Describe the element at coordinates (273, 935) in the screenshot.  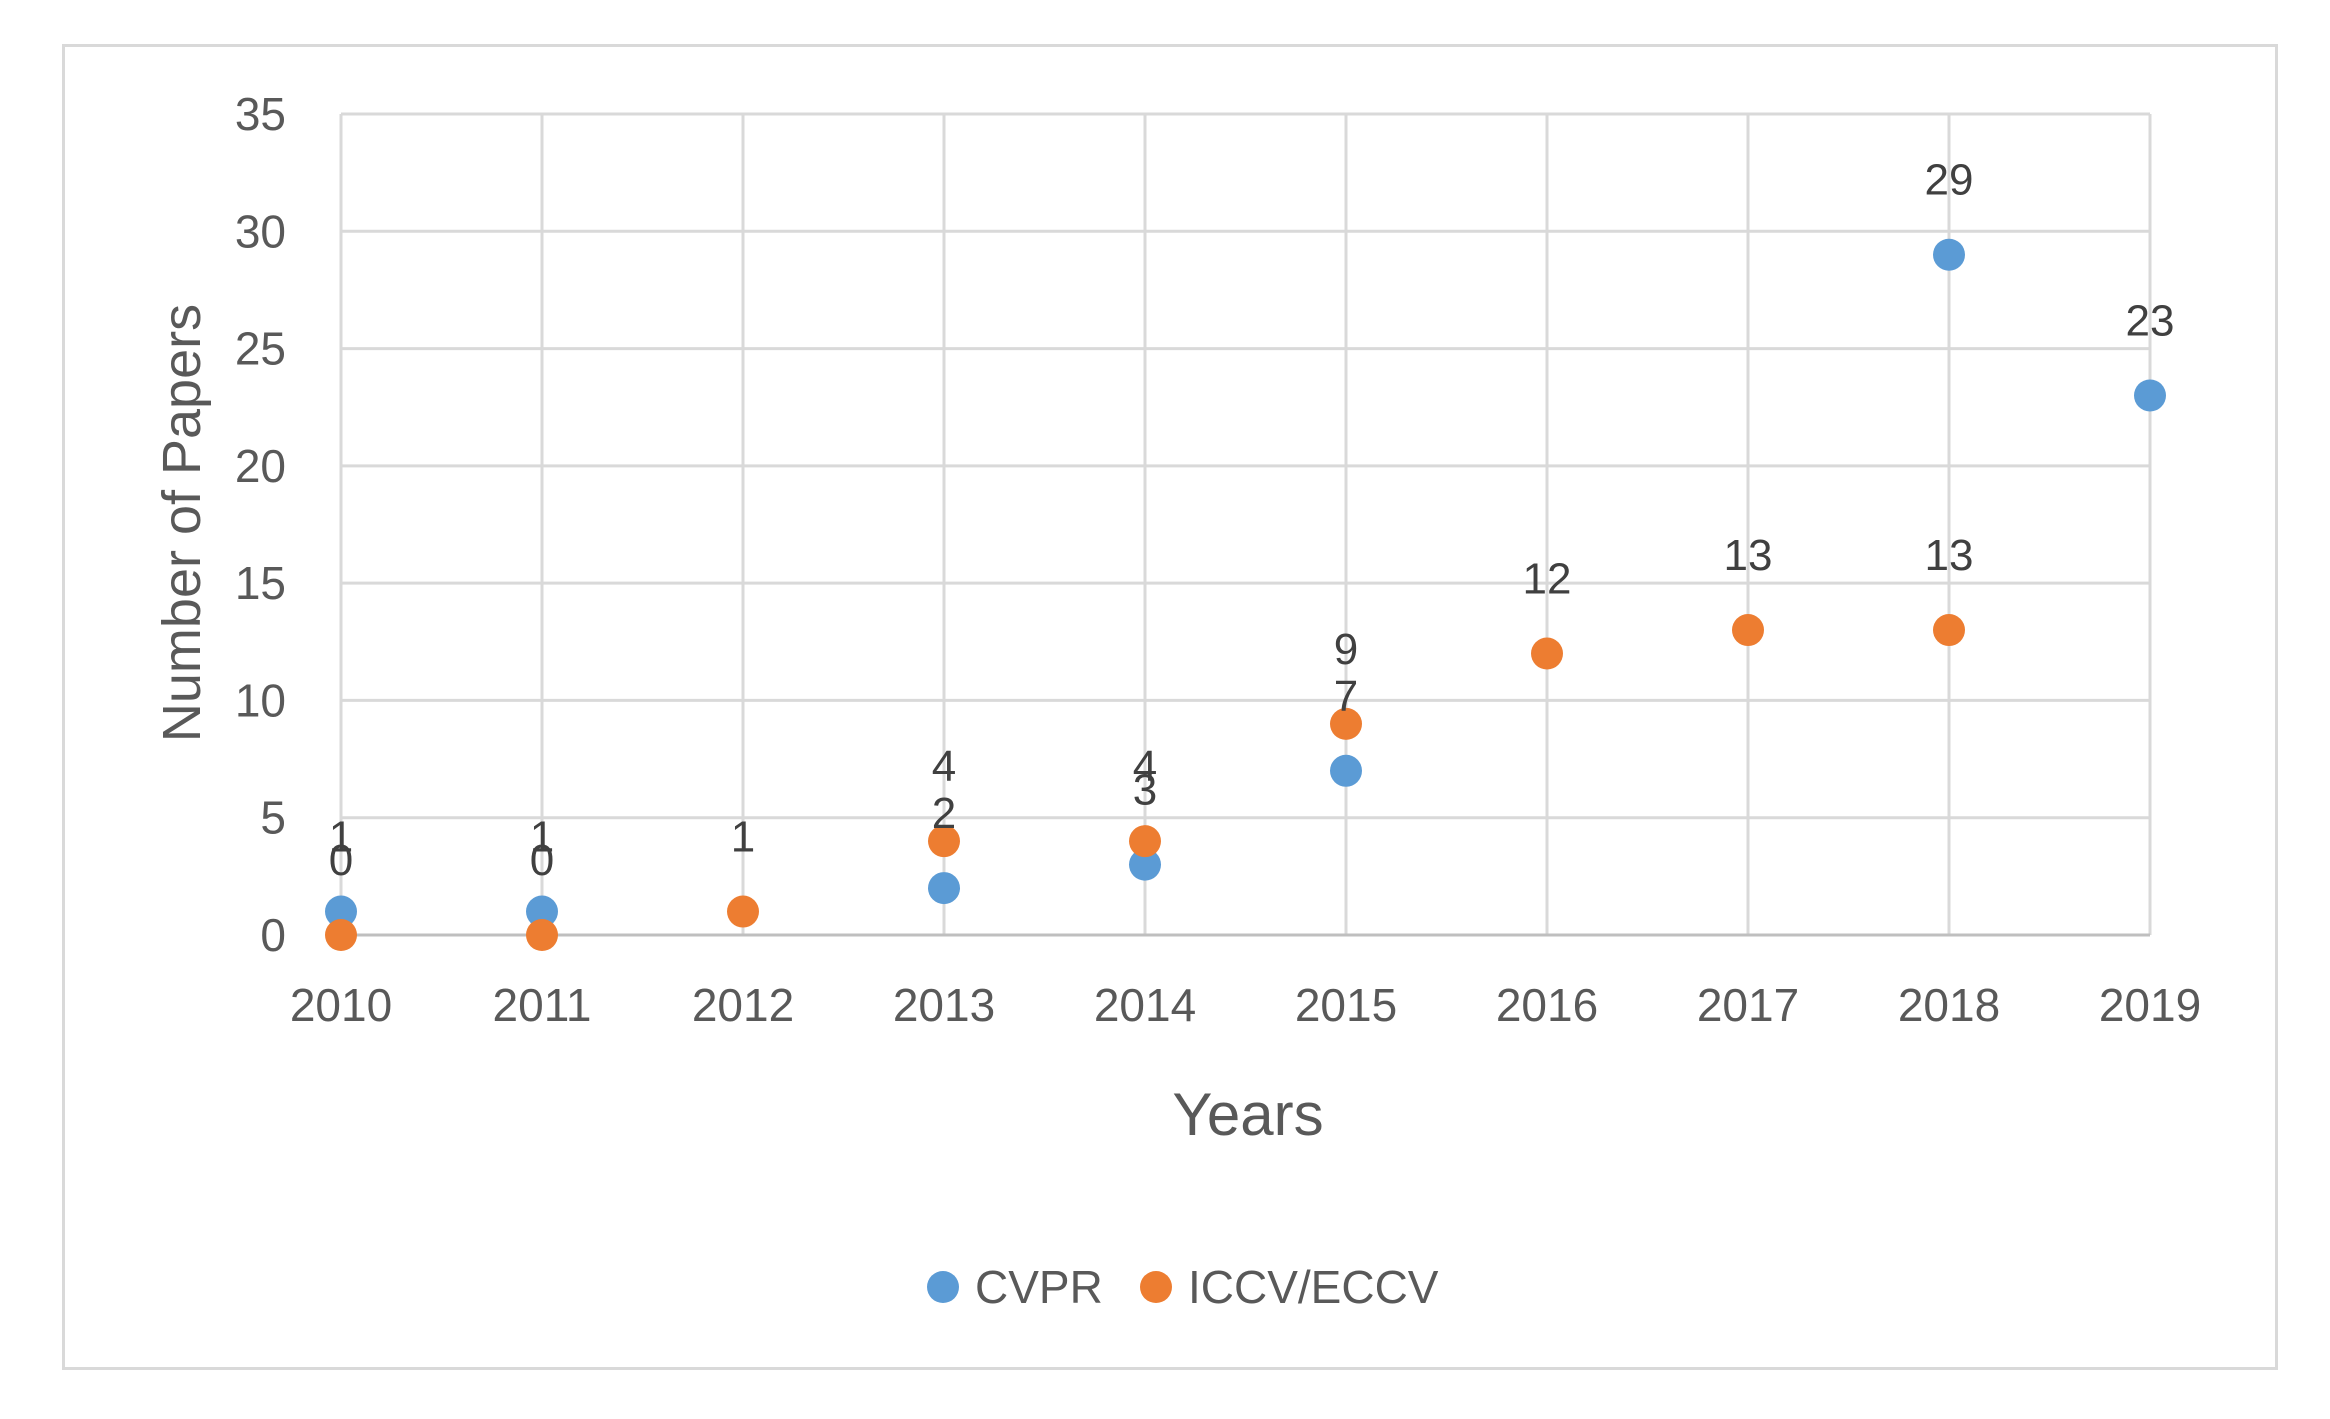
I see `y-tick-label: 0` at that location.